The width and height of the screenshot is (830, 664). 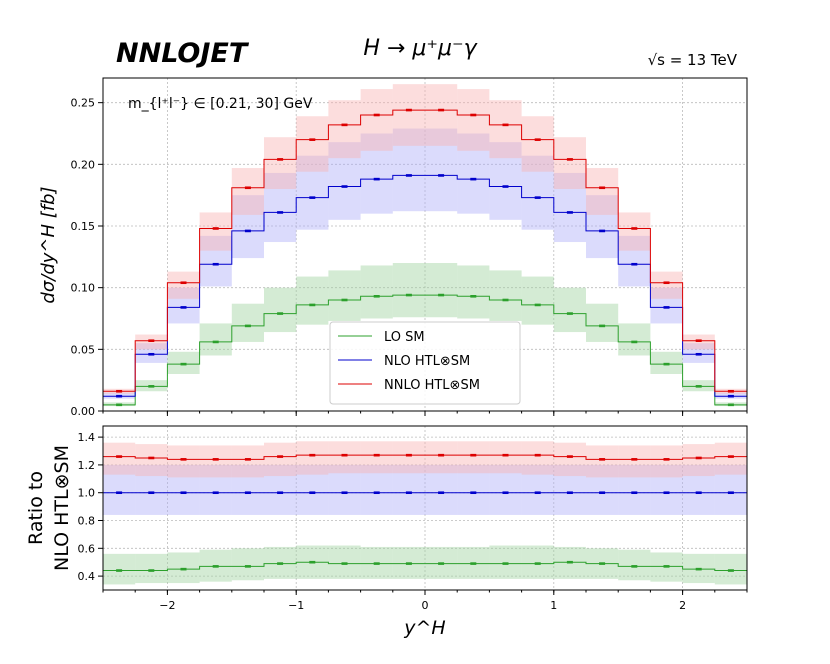 What do you see at coordinates (693, 60) in the screenshot?
I see `energy-label: √s = 13 TeV` at bounding box center [693, 60].